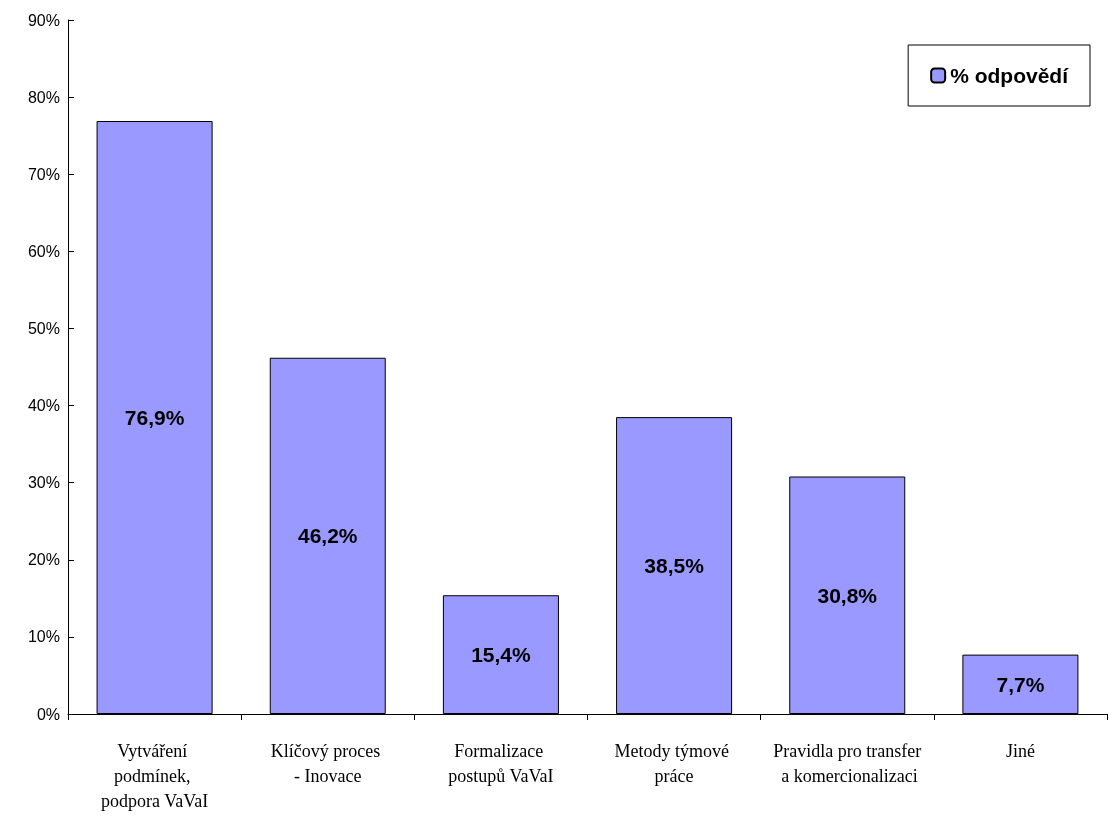 The width and height of the screenshot is (1109, 827). Describe the element at coordinates (43, 406) in the screenshot. I see `y-tick-label: 40%` at that location.